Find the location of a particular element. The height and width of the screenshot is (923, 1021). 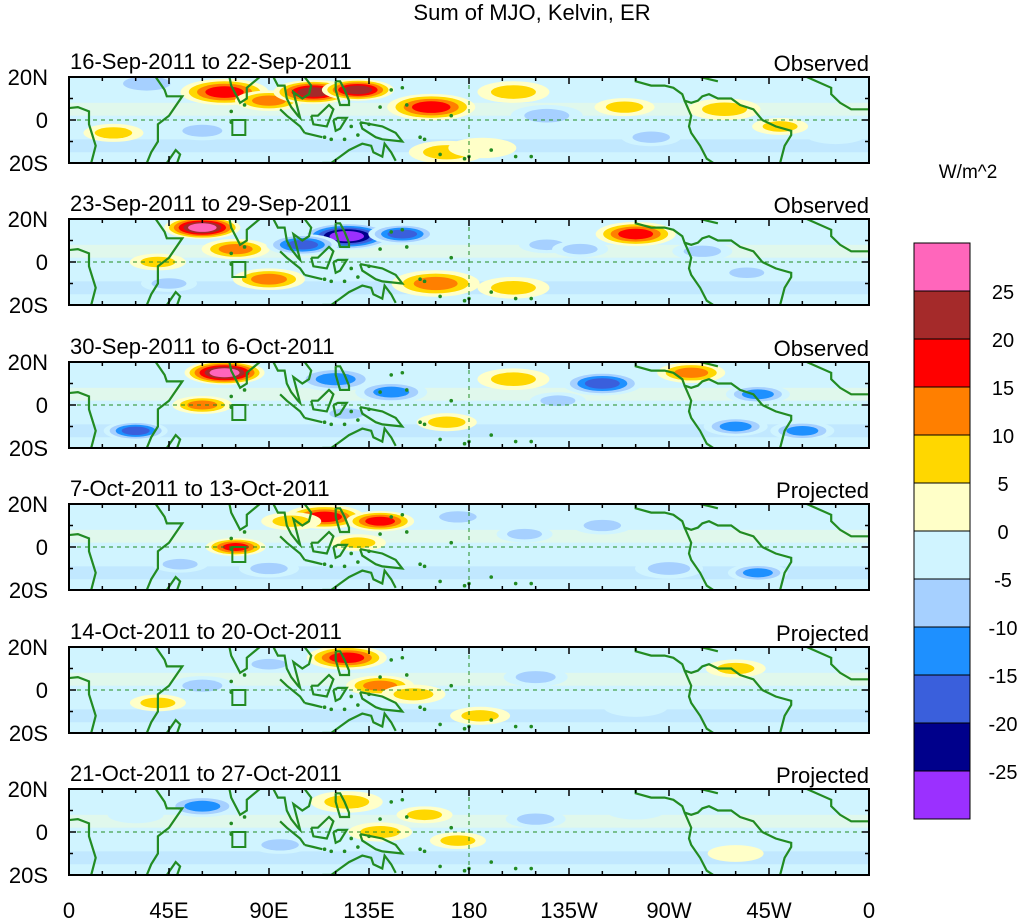

colorbar: W/m^2 25 20 15 10 5 0 -5 -10 -15 -20 -25 is located at coordinates (965, 491).